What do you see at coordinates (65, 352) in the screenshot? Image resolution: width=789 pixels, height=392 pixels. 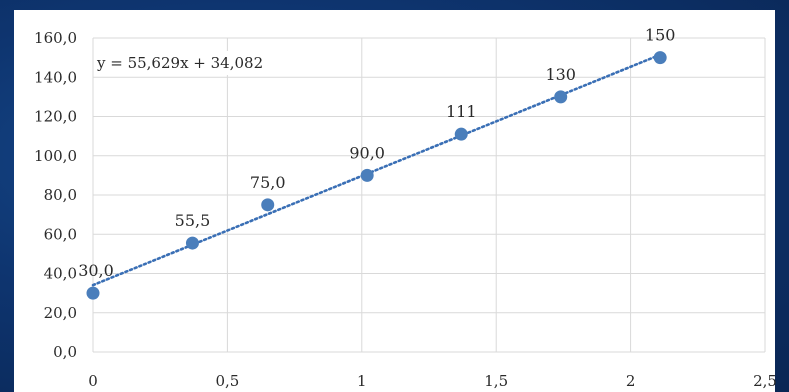 I see `y-tick-label: 0,0` at bounding box center [65, 352].